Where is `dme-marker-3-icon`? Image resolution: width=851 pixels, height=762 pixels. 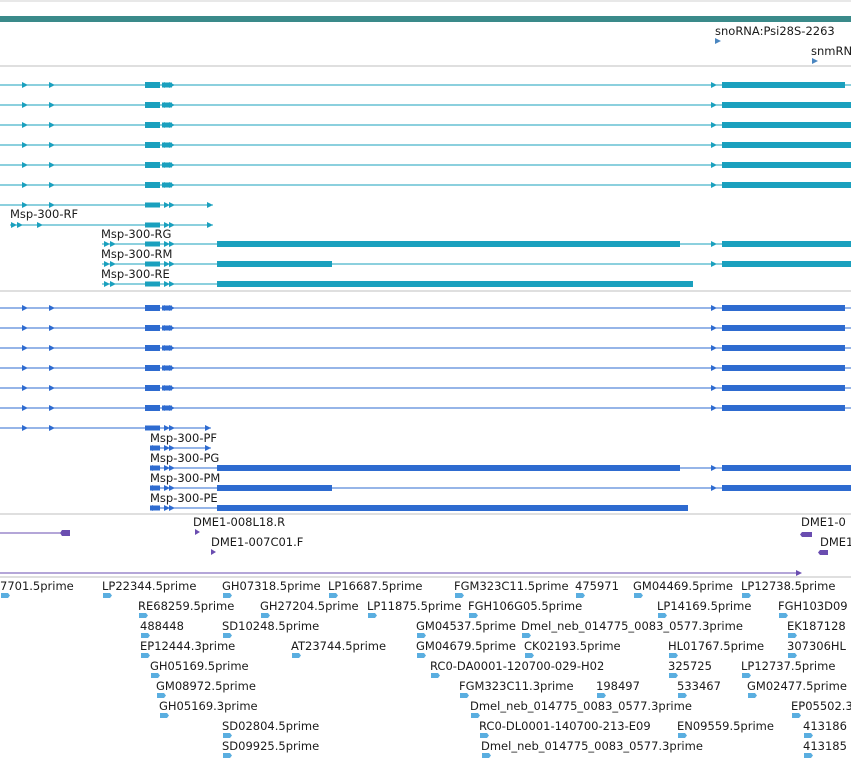
dme-marker-3-icon is located at coordinates (806, 534).